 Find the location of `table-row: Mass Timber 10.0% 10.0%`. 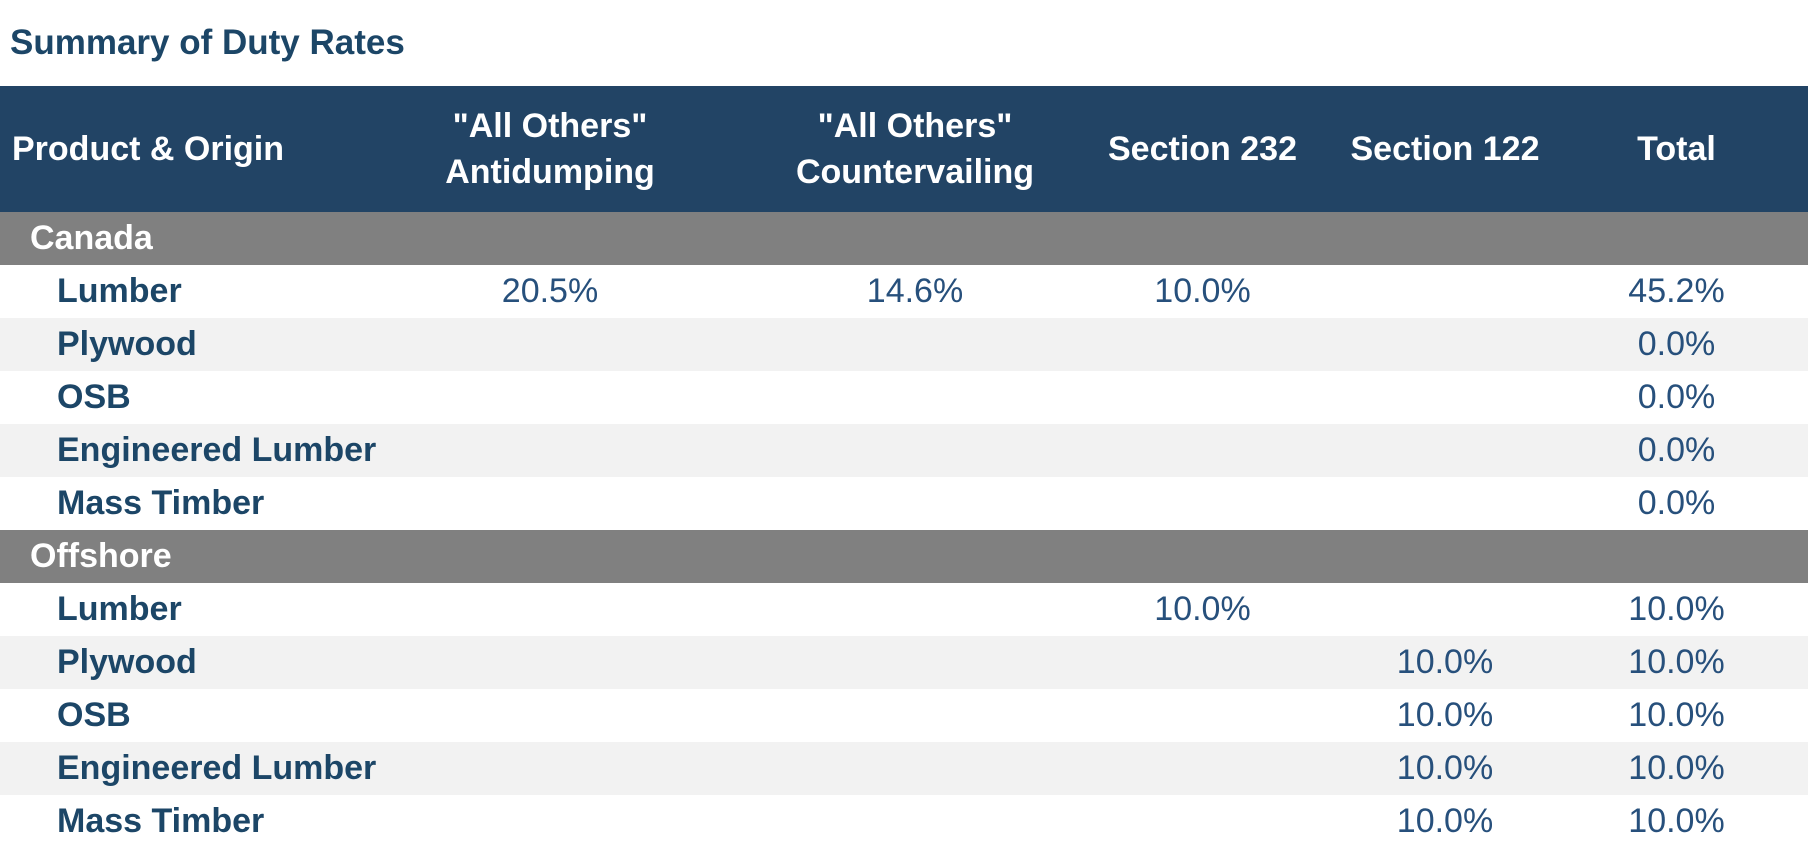

table-row: Mass Timber 10.0% 10.0% is located at coordinates (904, 821).